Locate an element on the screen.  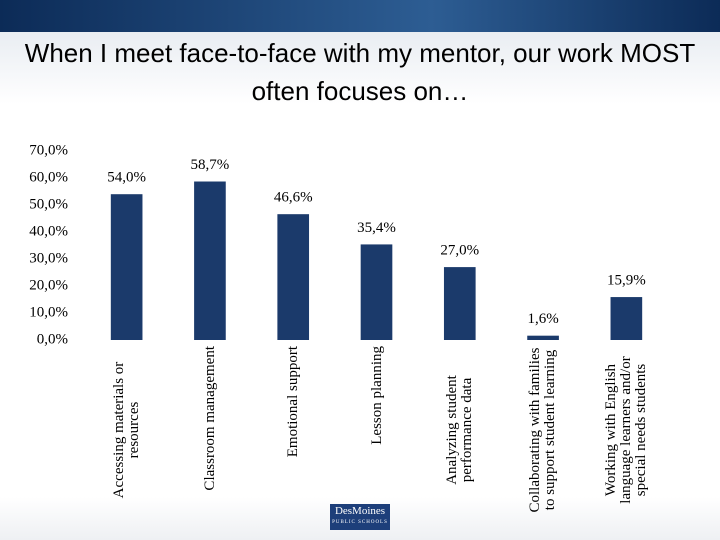
logo-text: DesMoines is located at coordinates (360, 511).